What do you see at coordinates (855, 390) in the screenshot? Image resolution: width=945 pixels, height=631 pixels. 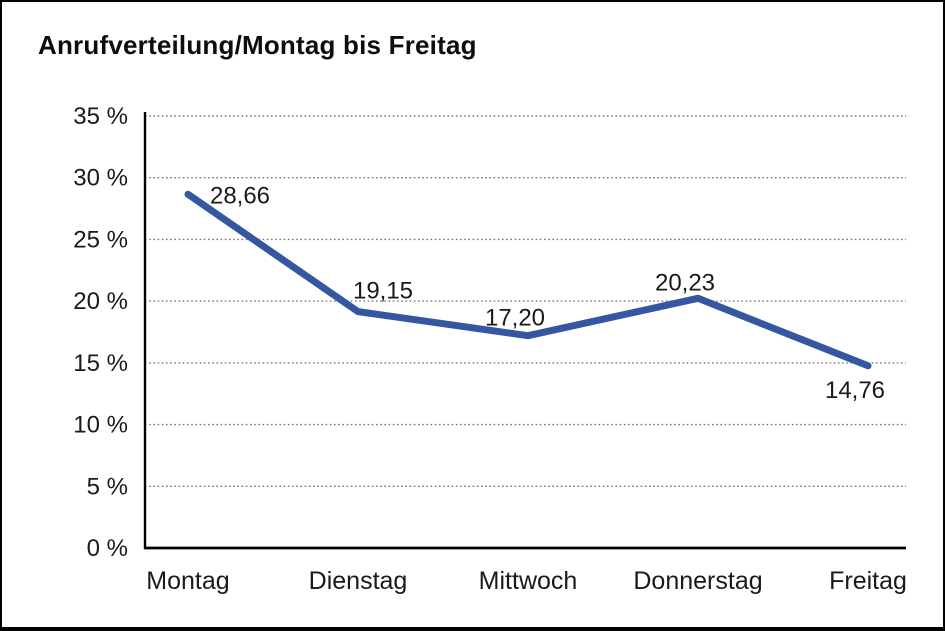 I see `data-label-freitag: 14,76` at bounding box center [855, 390].